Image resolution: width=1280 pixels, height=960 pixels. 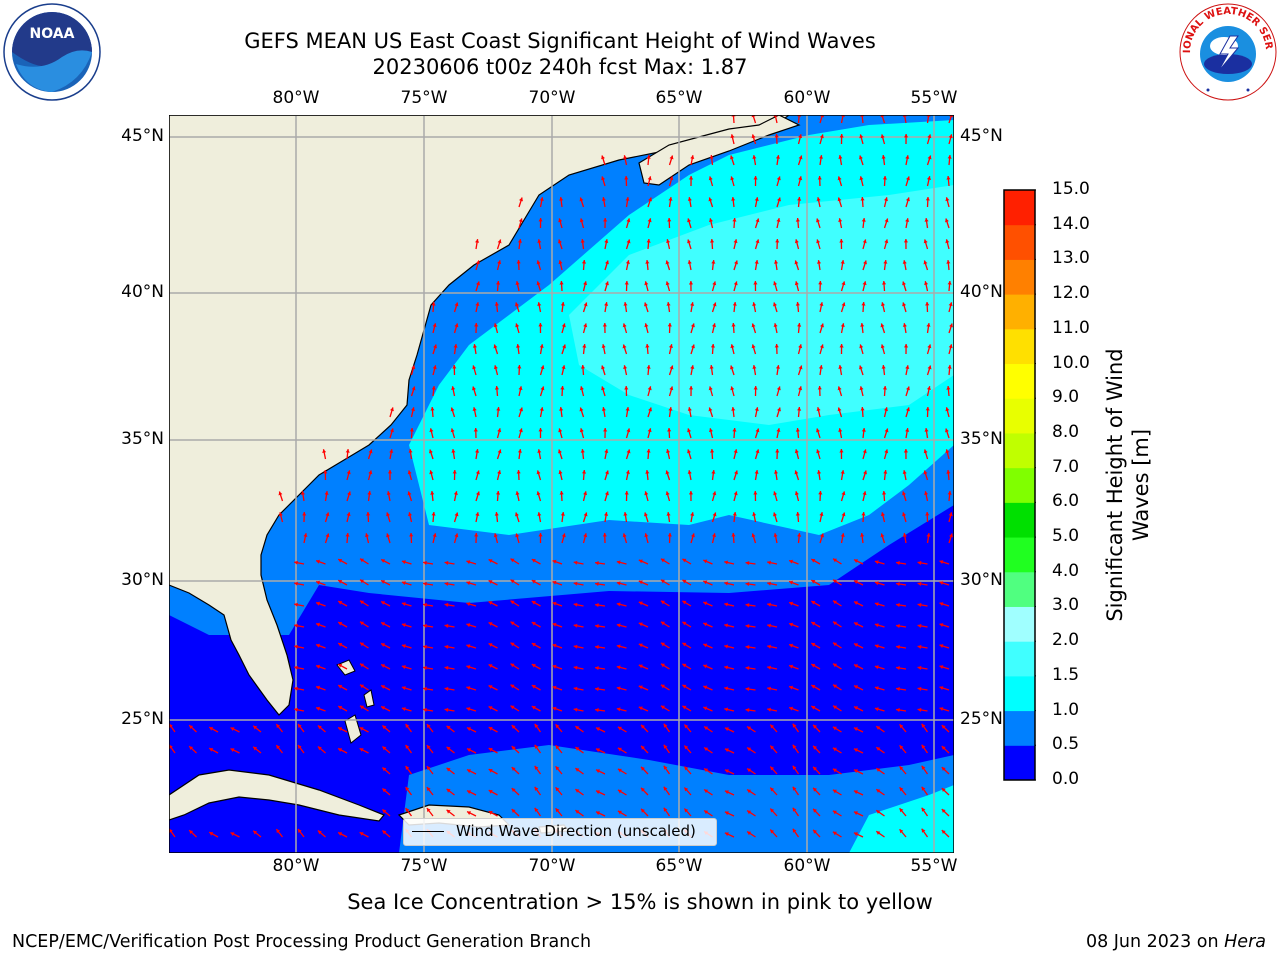 I want to click on ocean-band-1.0-1.5-south, so click(x=901, y=819).